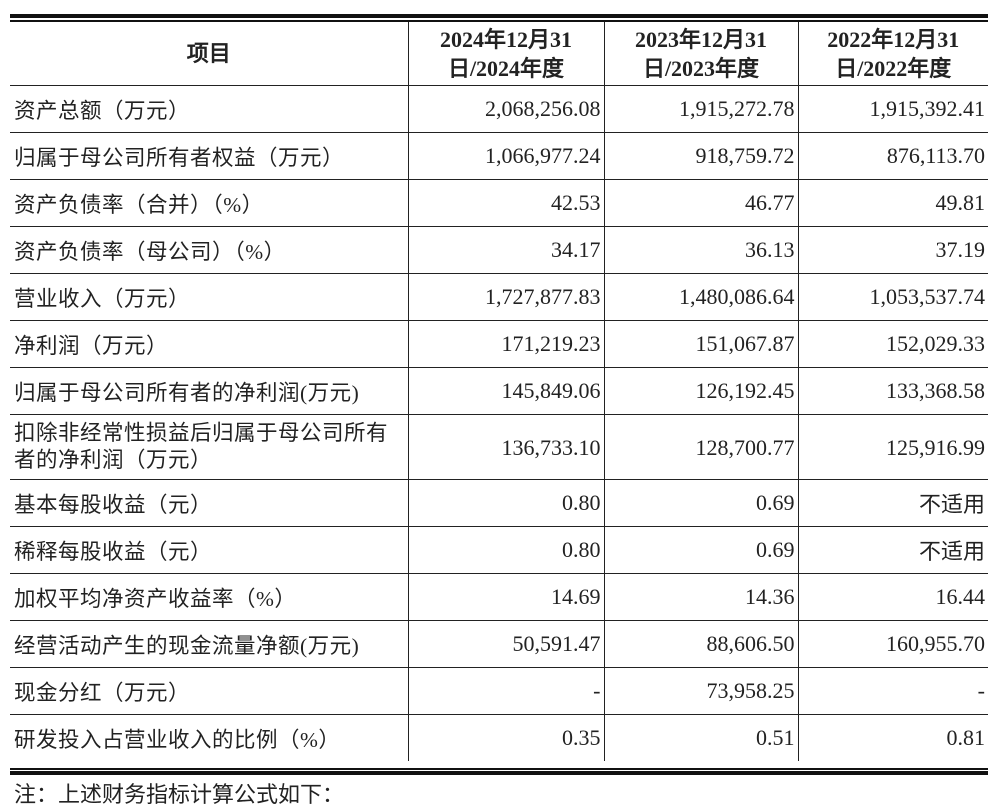 The height and width of the screenshot is (809, 1000). I want to click on row-label: 研发投入占营业收入的比例（%）, so click(177, 739).